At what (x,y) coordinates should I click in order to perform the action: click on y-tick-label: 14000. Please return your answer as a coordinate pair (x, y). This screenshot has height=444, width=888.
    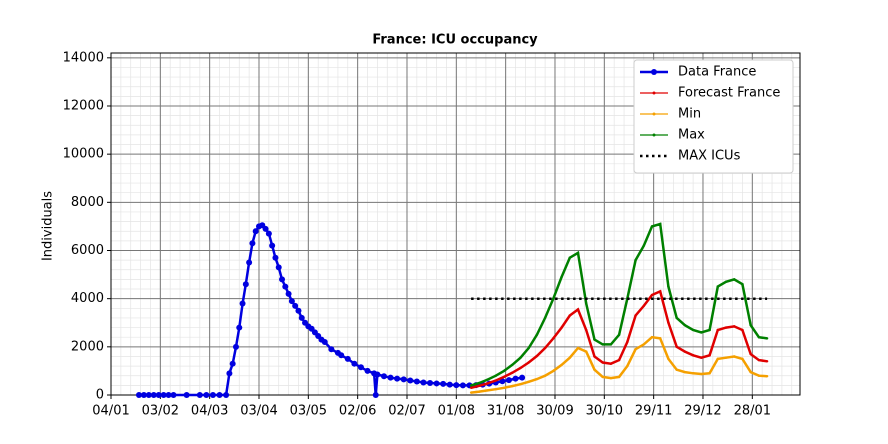
    Looking at the image, I should click on (83, 57).